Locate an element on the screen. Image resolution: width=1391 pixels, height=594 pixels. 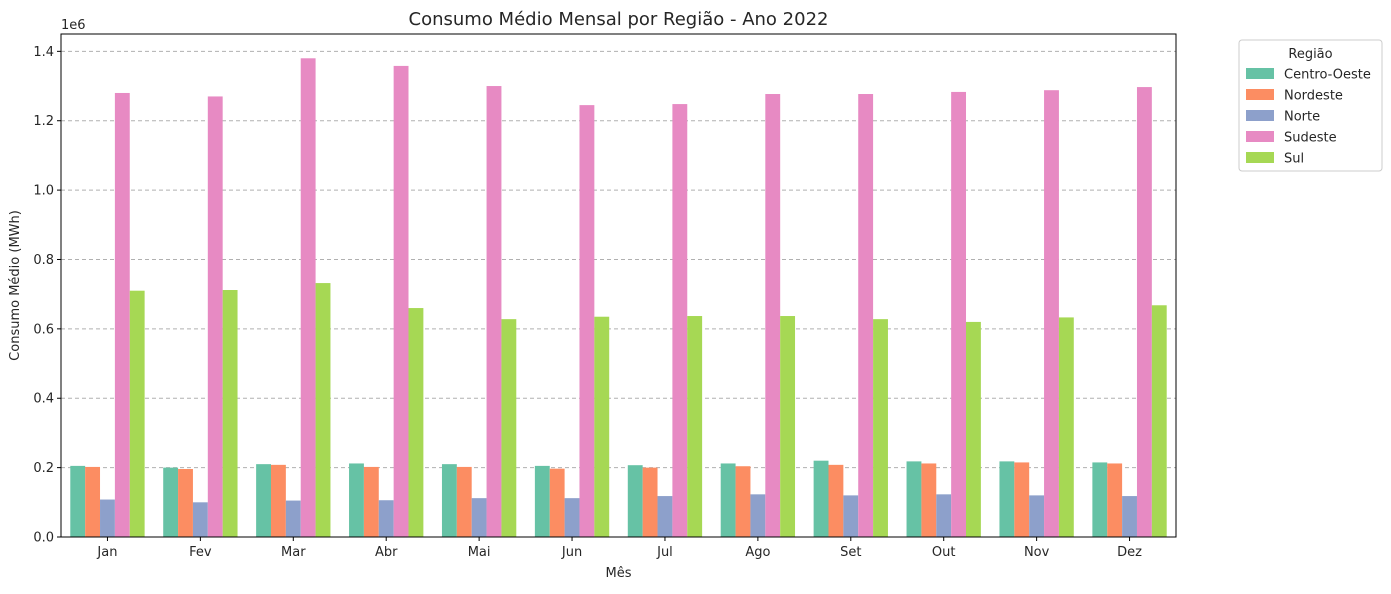
bar-sudeste-out is located at coordinates (959, 314).